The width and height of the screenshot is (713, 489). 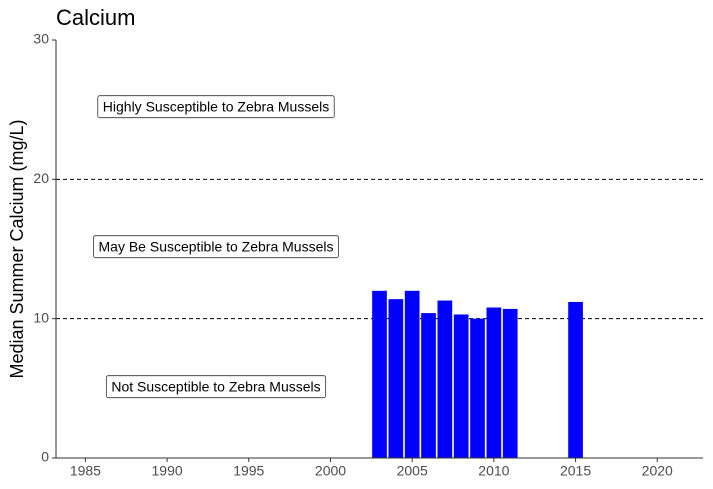 What do you see at coordinates (167, 471) in the screenshot?
I see `x-tick-label: 1990` at bounding box center [167, 471].